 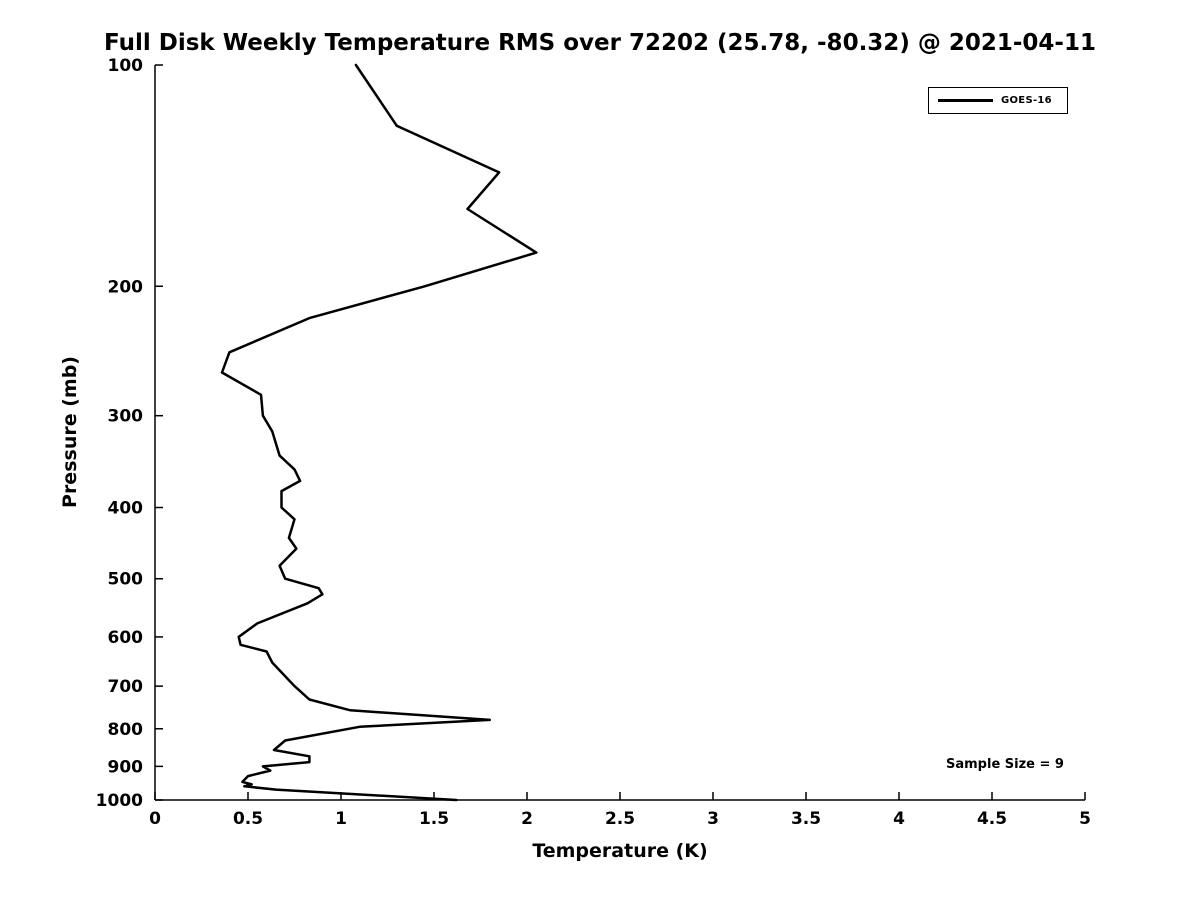 What do you see at coordinates (992, 819) in the screenshot?
I see `x-tick-label: 4.5` at bounding box center [992, 819].